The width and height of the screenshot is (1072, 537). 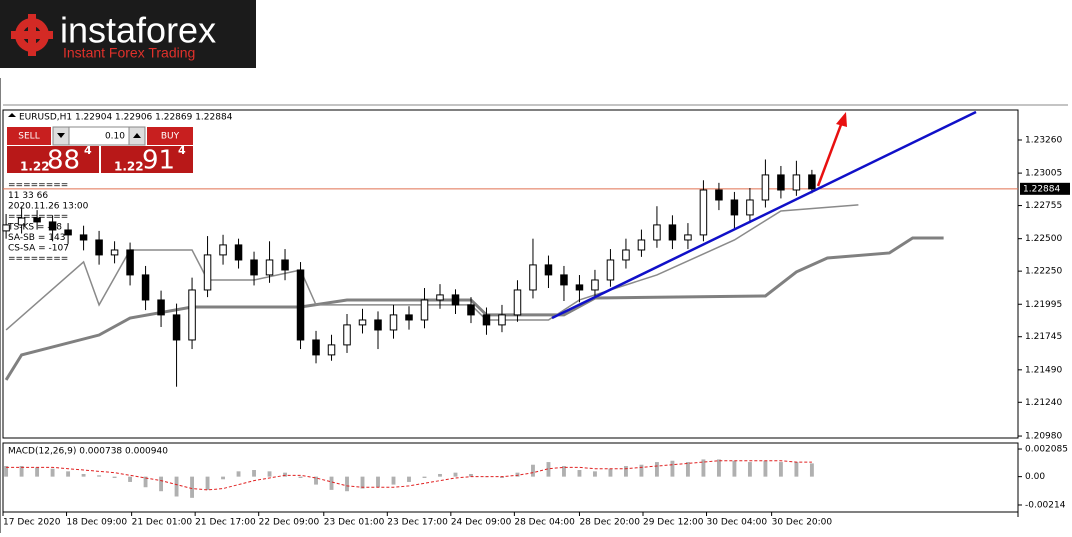 What do you see at coordinates (1043, 140) in the screenshot?
I see `y-tick-label: 1.23260` at bounding box center [1043, 140].